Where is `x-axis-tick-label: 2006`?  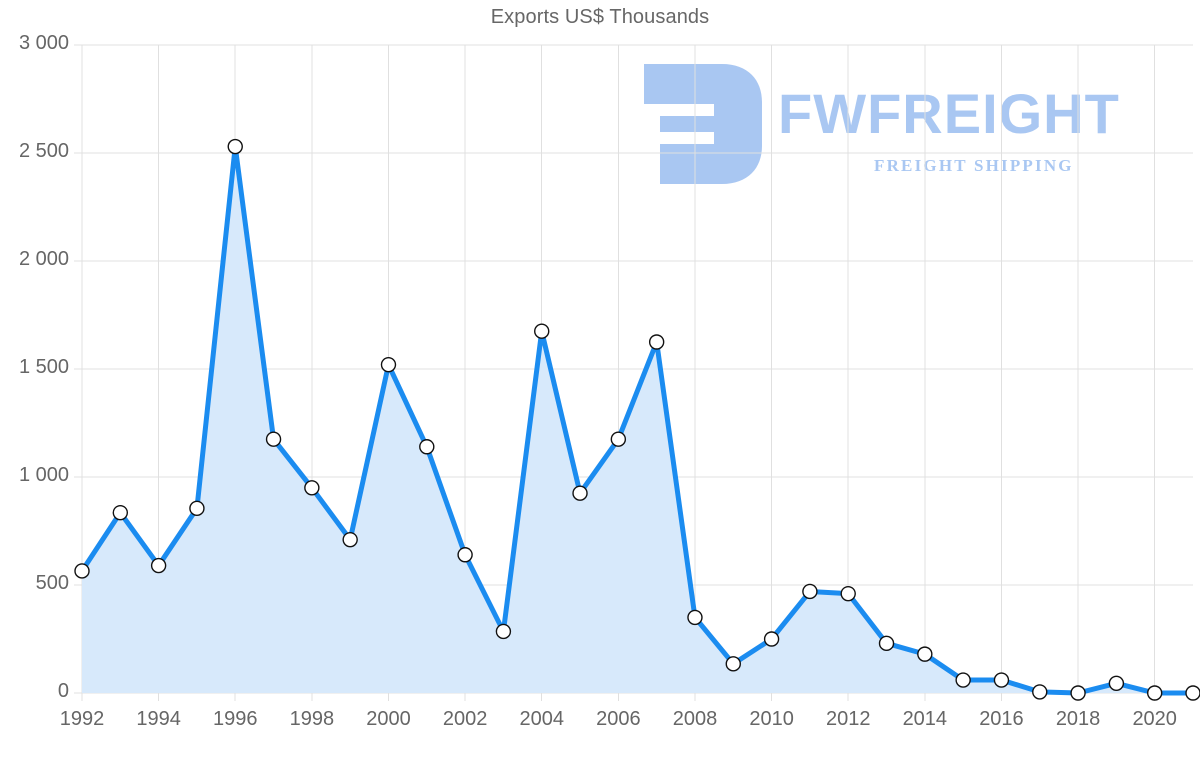
x-axis-tick-label: 2006 is located at coordinates (618, 719).